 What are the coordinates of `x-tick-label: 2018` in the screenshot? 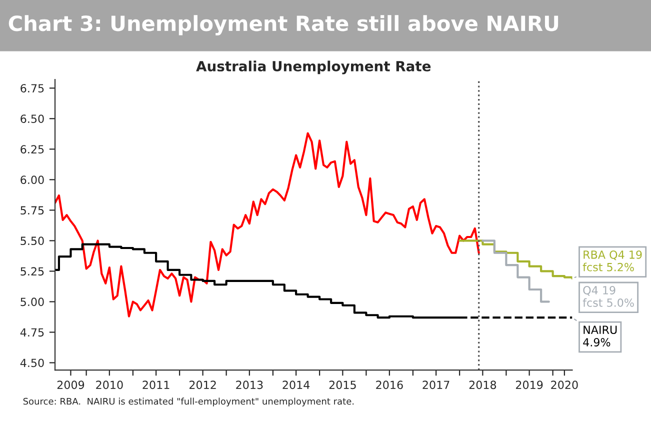 It's located at (482, 385).